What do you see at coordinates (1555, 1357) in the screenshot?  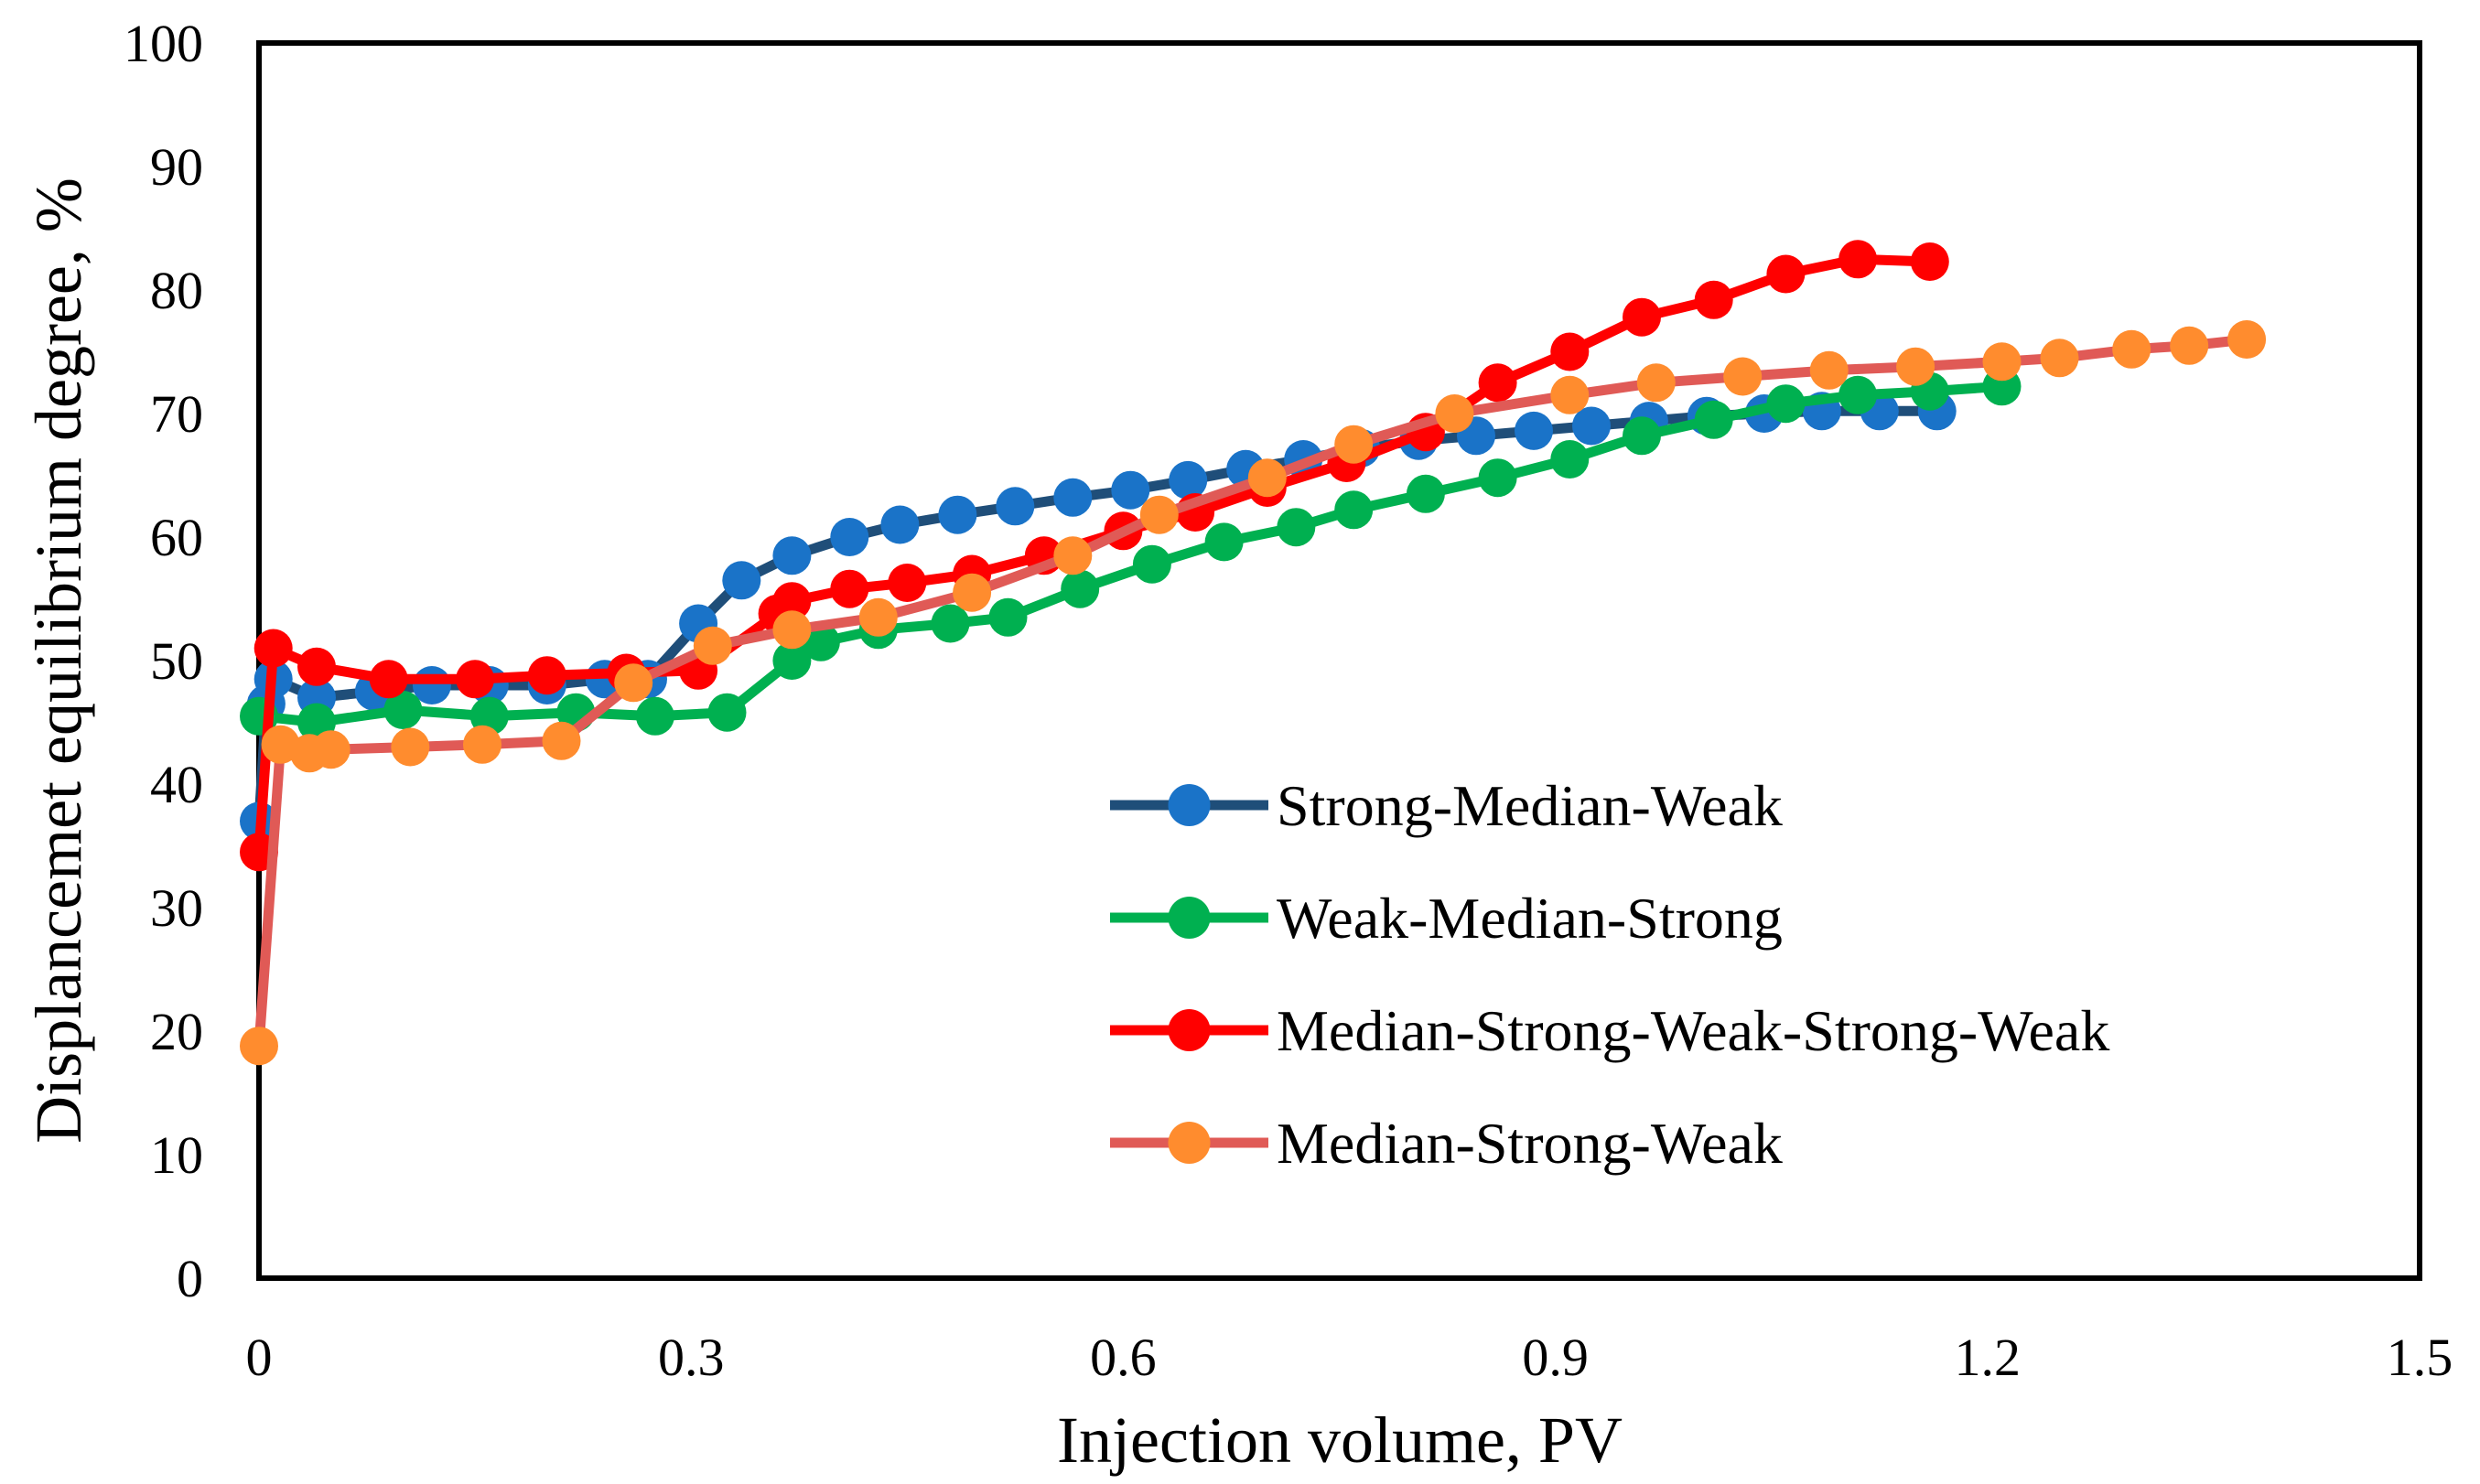 I see `x-tick-label: 0.9` at bounding box center [1555, 1357].